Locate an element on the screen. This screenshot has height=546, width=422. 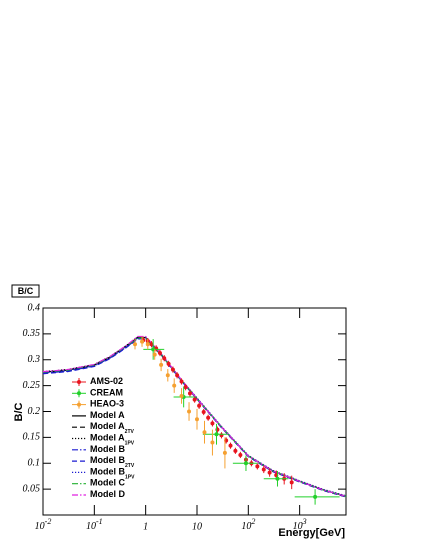
legend-name: AMS-02 is located at coordinates (106, 381).